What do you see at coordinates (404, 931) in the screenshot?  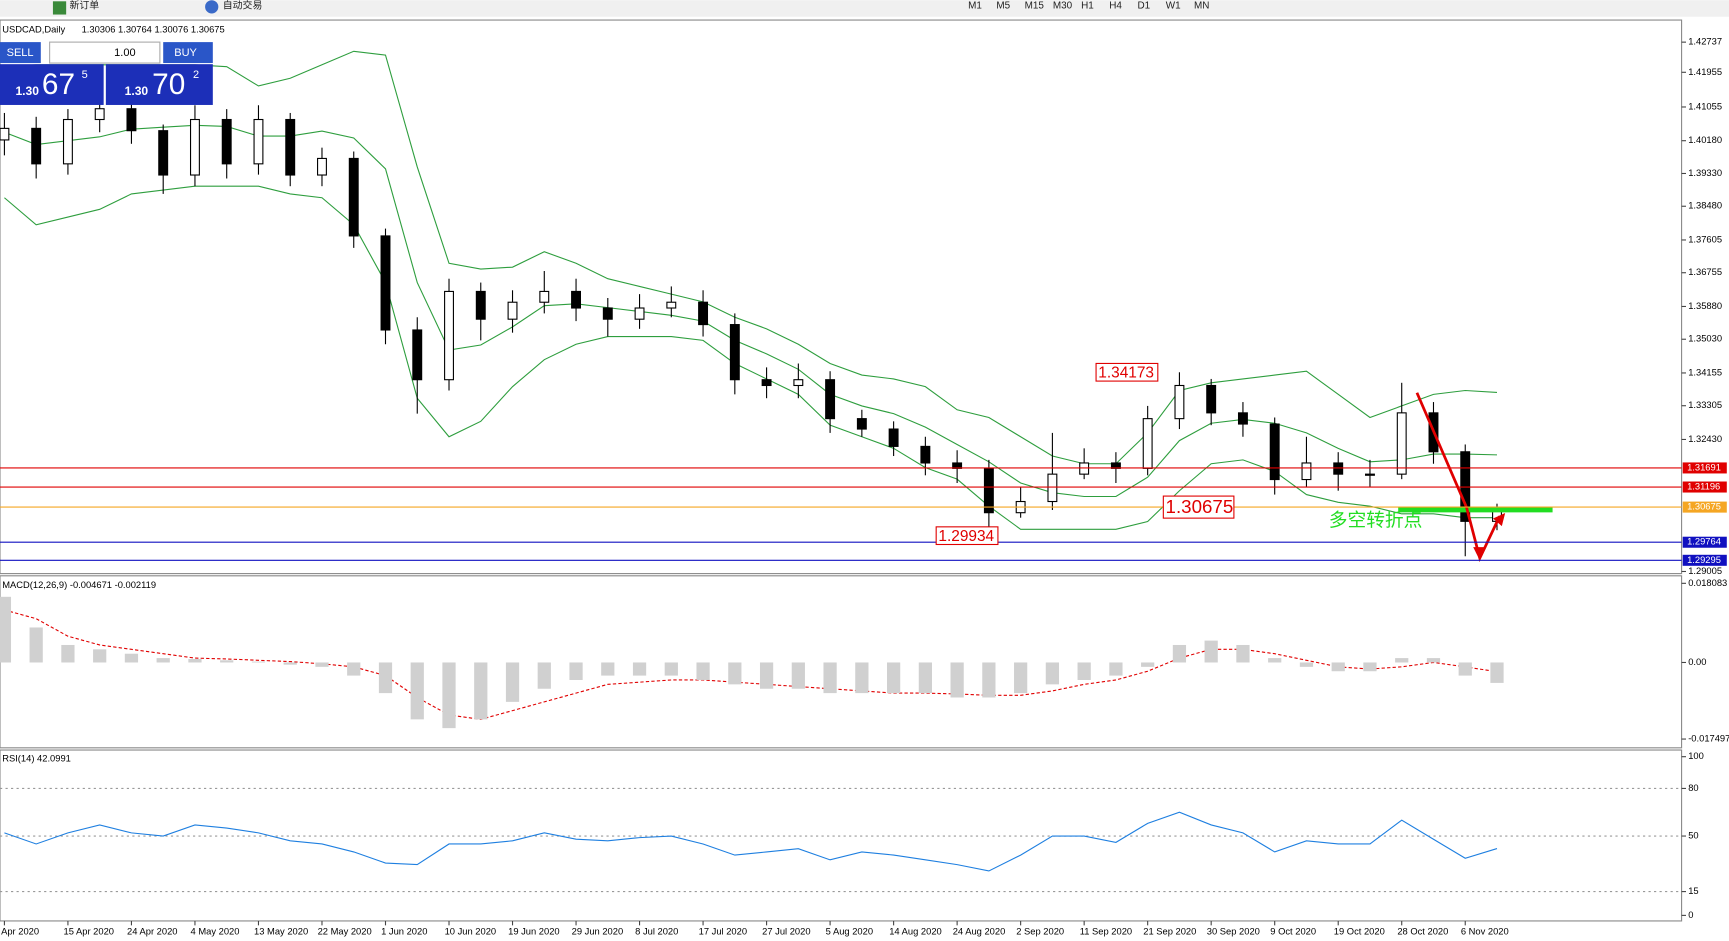 I see `x-tick-label: 1 Jun 2020` at bounding box center [404, 931].